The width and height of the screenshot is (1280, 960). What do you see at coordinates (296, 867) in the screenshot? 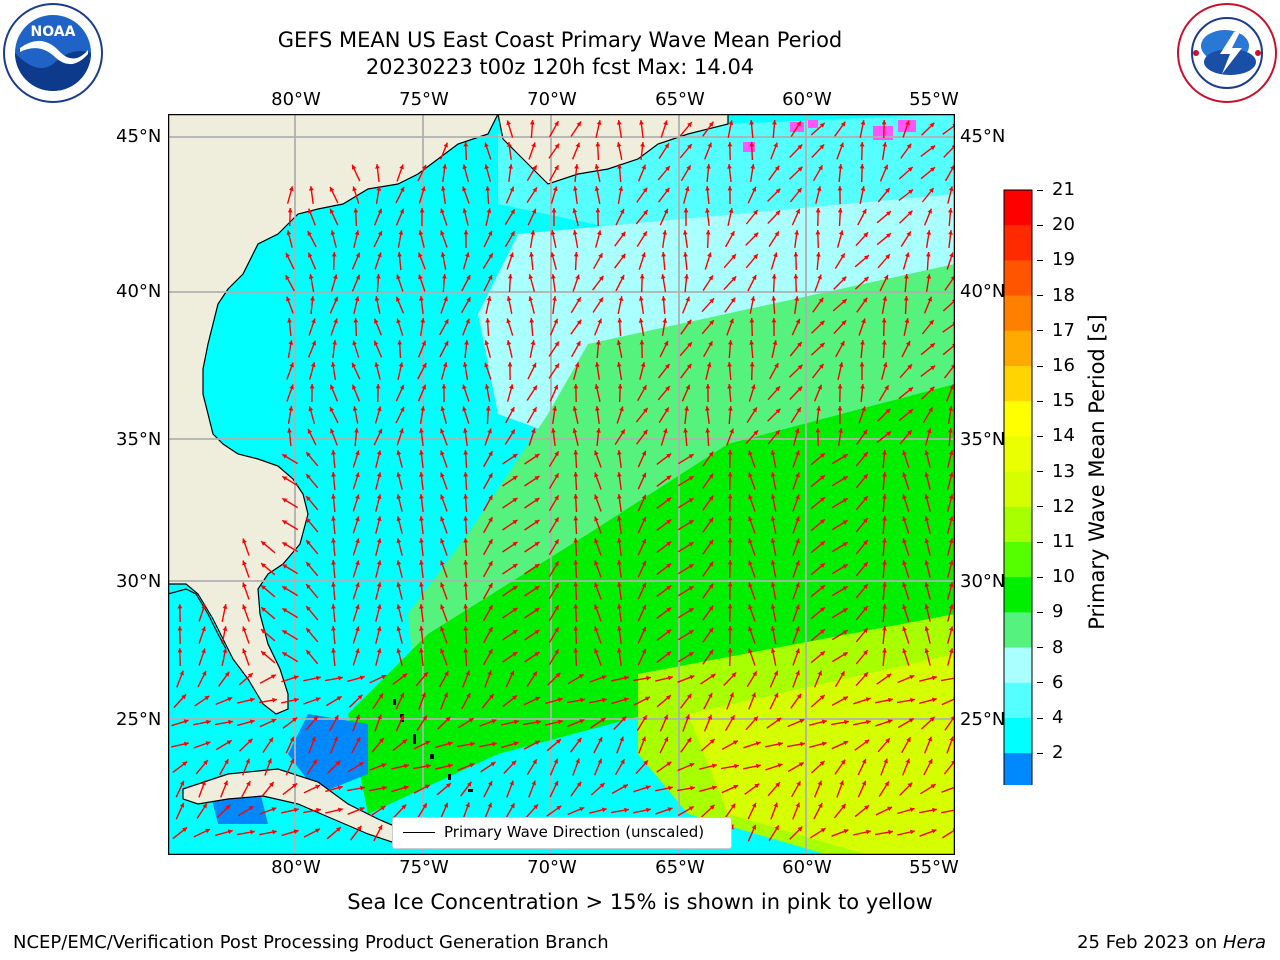
I see `lon-label-bottom-80w: 80°W` at bounding box center [296, 867].